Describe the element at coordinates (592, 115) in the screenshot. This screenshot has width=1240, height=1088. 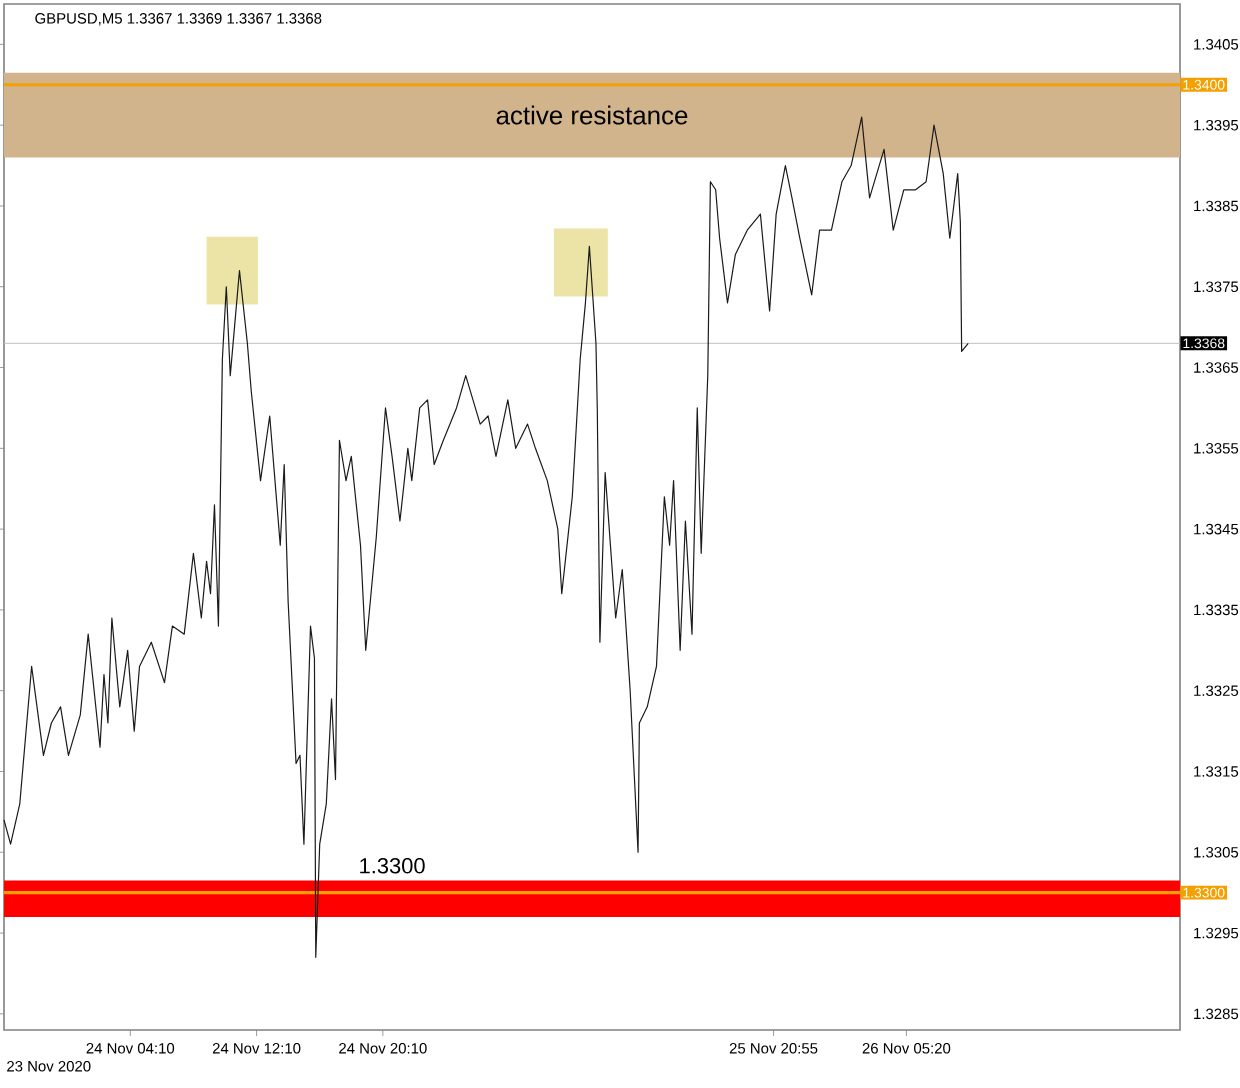
I see `band-label: active resistance` at that location.